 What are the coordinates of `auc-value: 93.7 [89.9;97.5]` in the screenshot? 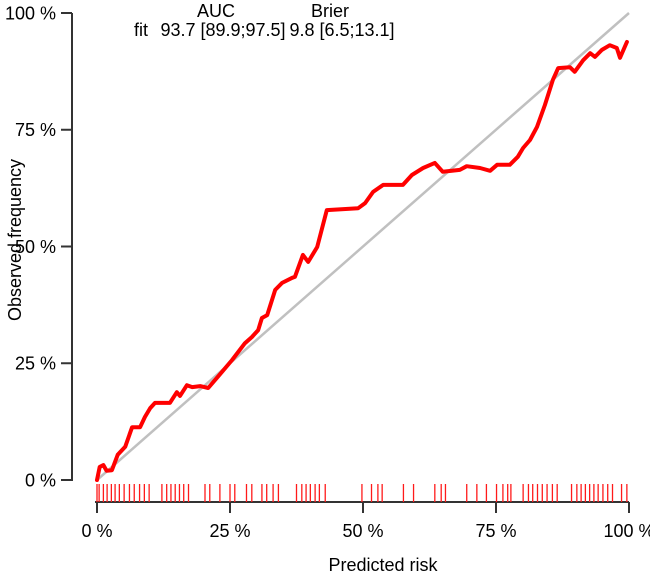 It's located at (223, 30).